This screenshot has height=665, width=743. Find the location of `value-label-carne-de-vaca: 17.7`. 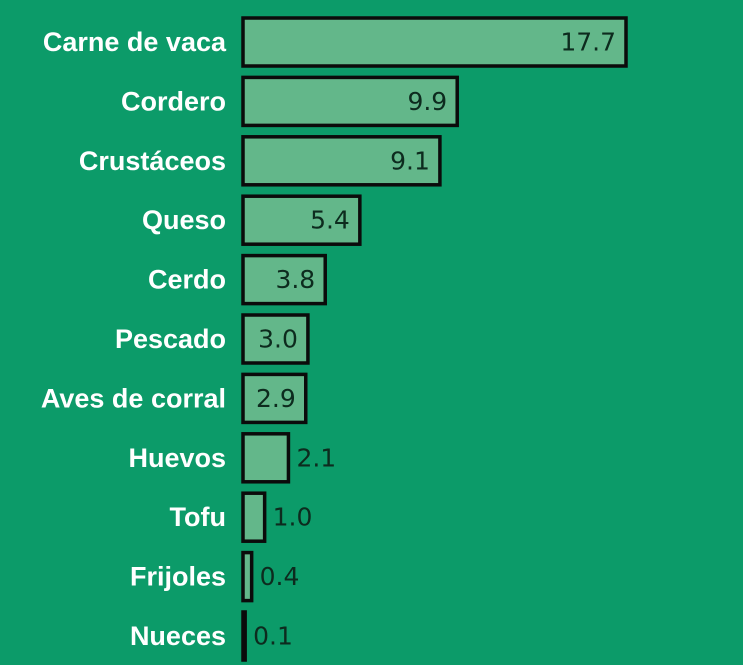

value-label-carne-de-vaca: 17.7 is located at coordinates (588, 42).